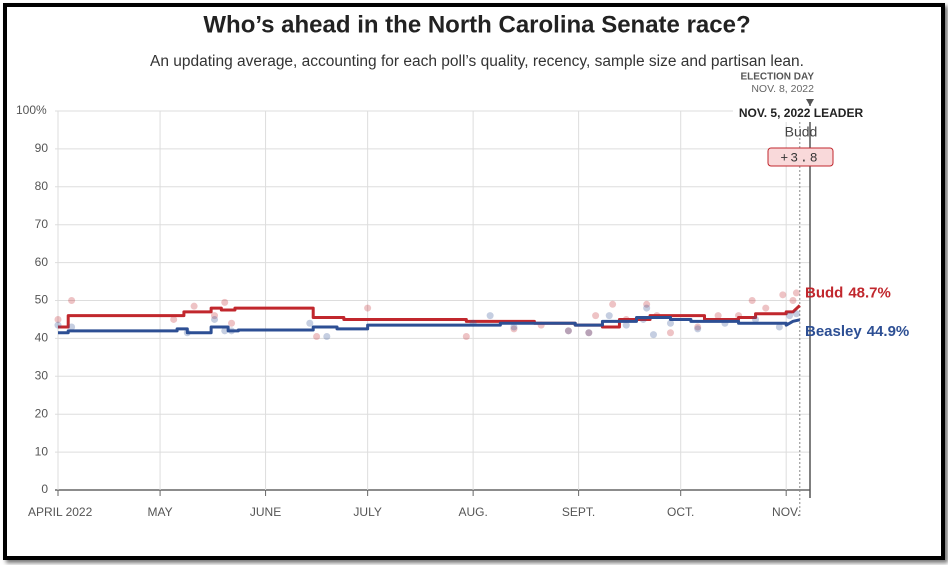 This screenshot has width=948, height=565. I want to click on election-day-date: NOV. 8, 2022, so click(782, 89).